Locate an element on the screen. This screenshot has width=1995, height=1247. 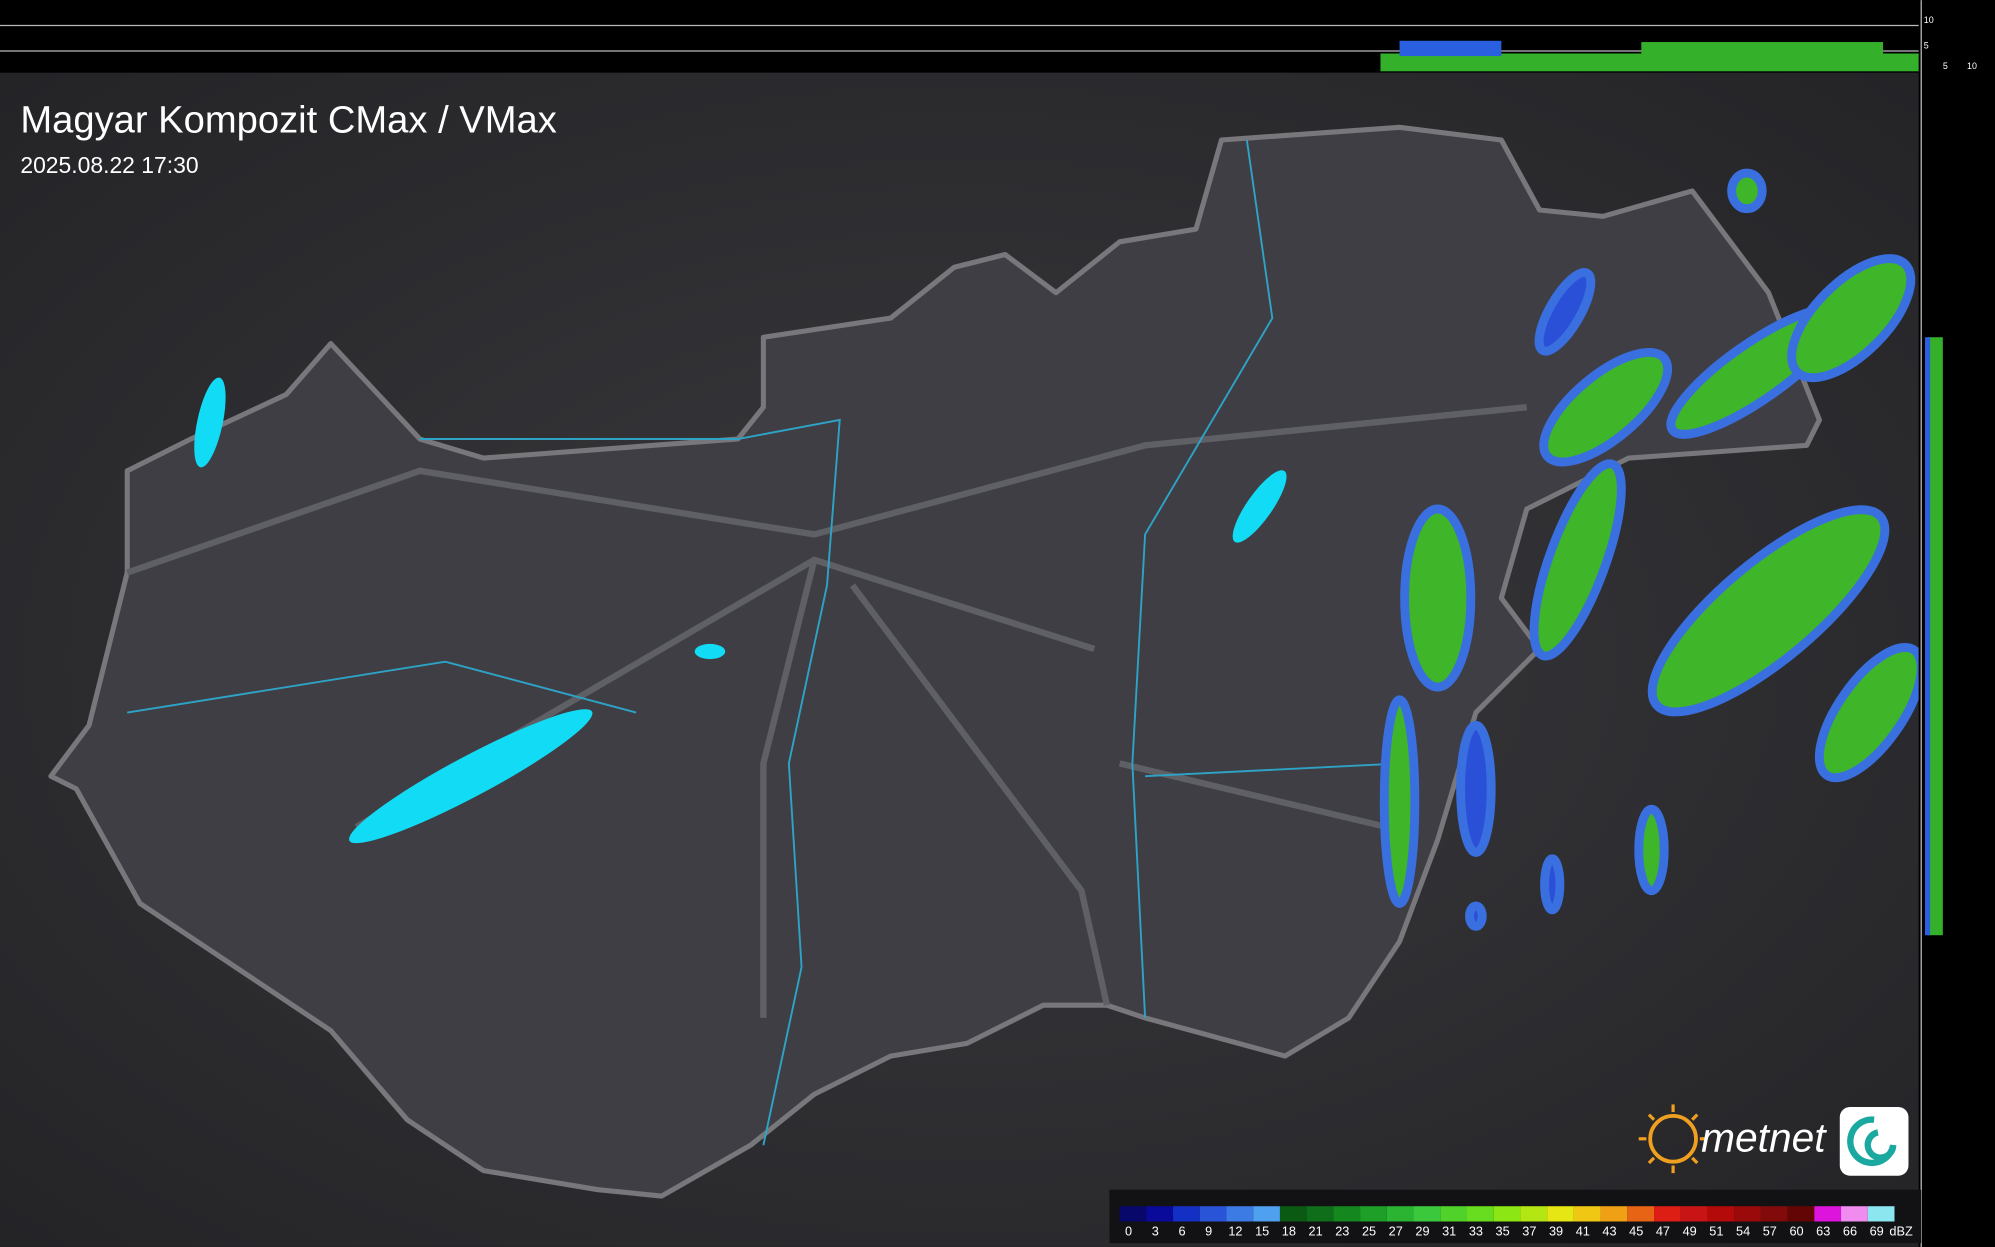
legend-unit: dBZ is located at coordinates (1901, 1230).